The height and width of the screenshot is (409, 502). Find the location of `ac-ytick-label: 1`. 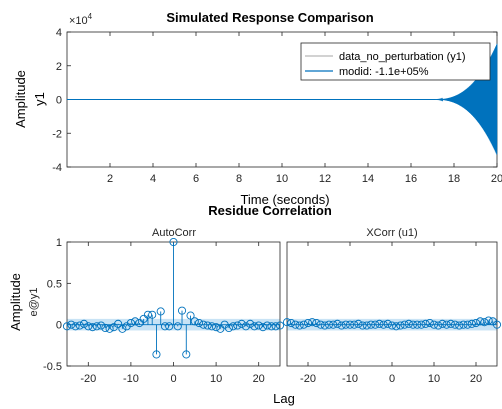

ac-ytick-label: 1 is located at coordinates (59, 243).